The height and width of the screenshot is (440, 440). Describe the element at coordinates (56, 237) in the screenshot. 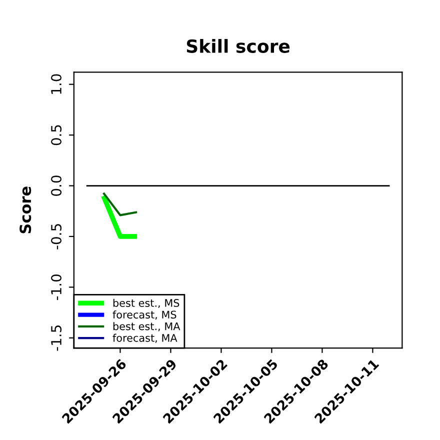

I see `y-tick-label: -0.5` at that location.